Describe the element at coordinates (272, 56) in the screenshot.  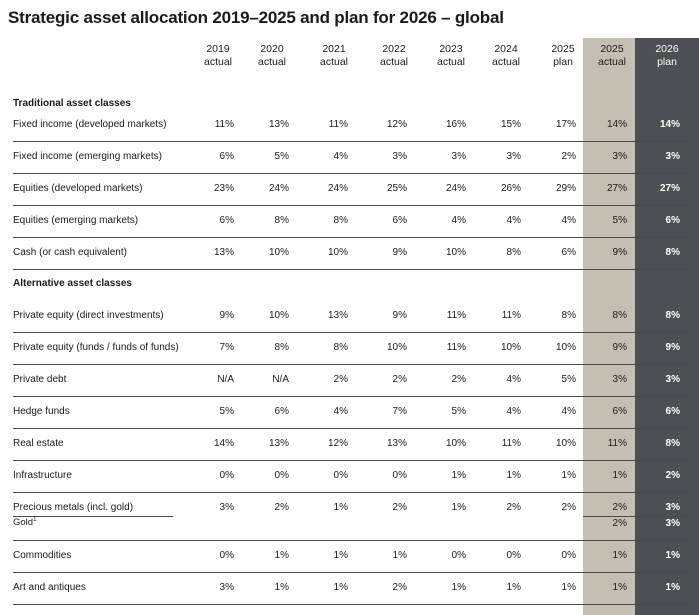
I see `column-header: 2020 actual` at that location.